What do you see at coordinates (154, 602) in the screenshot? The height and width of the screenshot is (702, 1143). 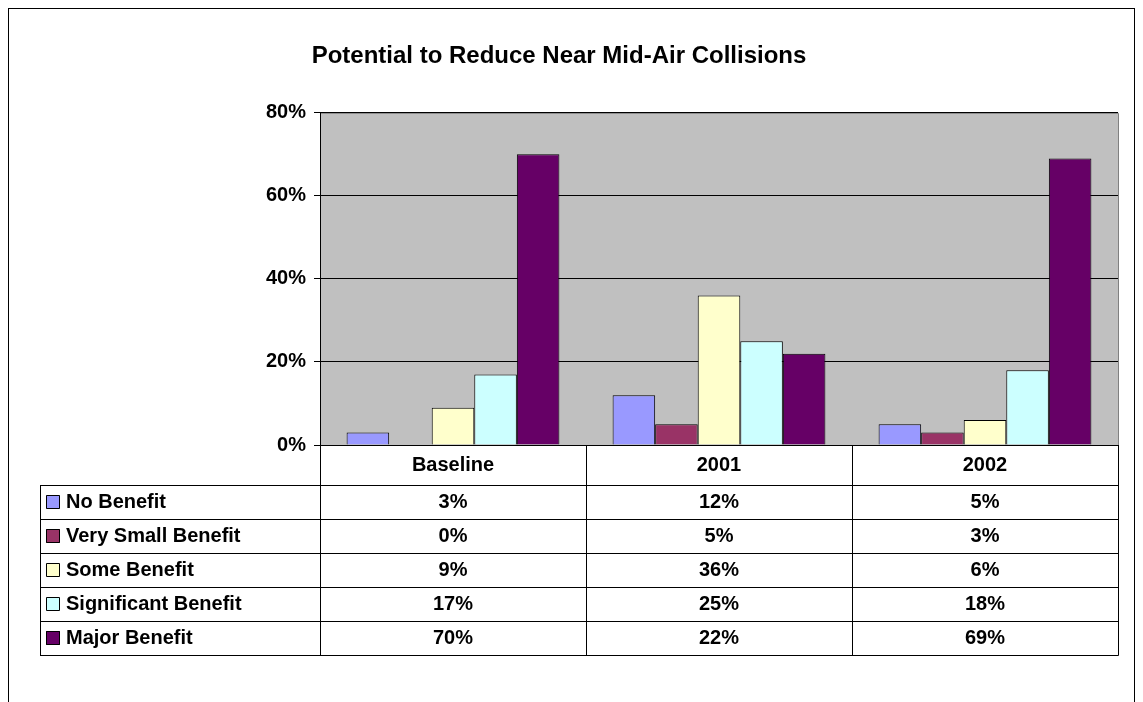 I see `legend-label: Significant Benefit` at bounding box center [154, 602].